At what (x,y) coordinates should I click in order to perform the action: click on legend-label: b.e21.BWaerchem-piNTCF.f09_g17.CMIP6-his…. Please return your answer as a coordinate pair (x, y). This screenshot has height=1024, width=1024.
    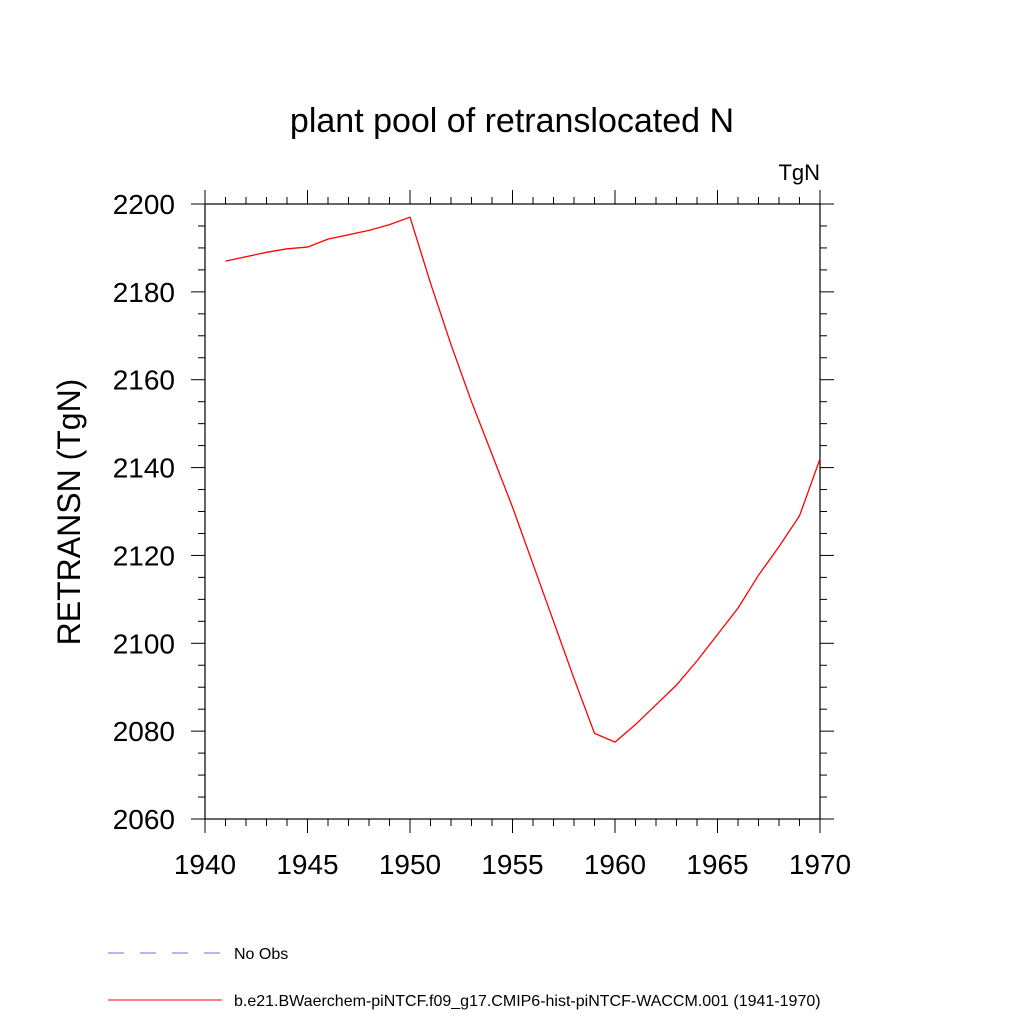
    Looking at the image, I should click on (527, 1001).